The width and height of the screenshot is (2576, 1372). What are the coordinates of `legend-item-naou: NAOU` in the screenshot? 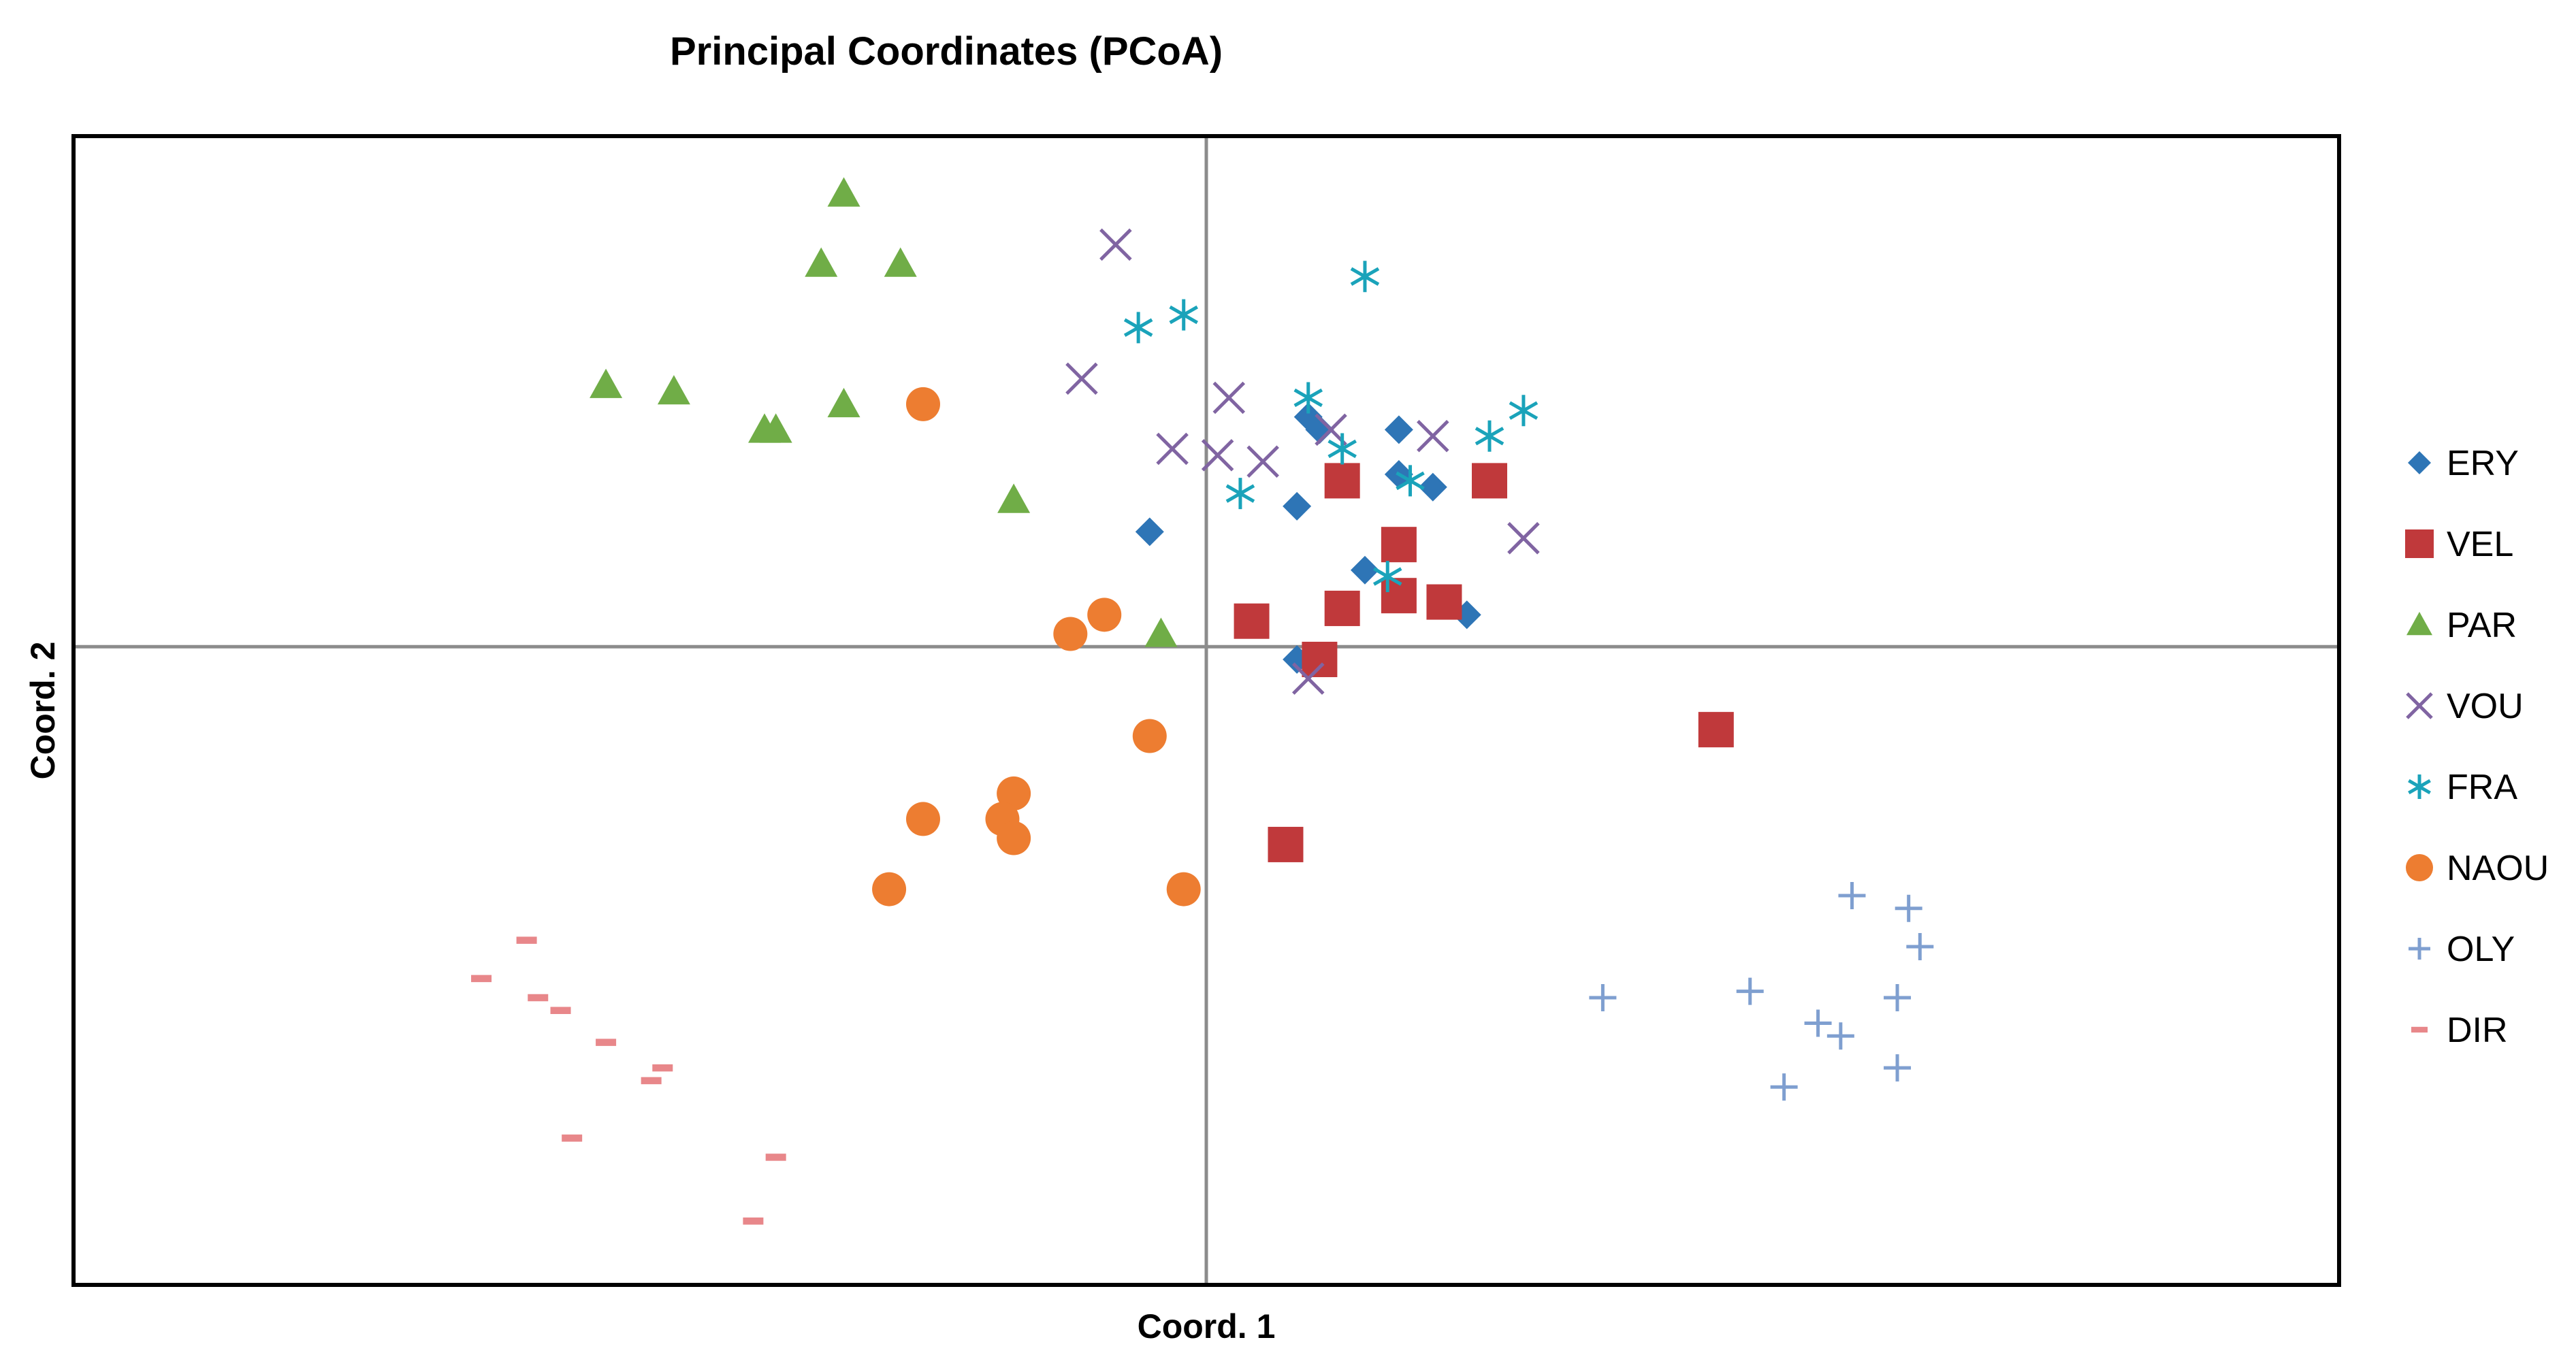 It's located at (2477, 868).